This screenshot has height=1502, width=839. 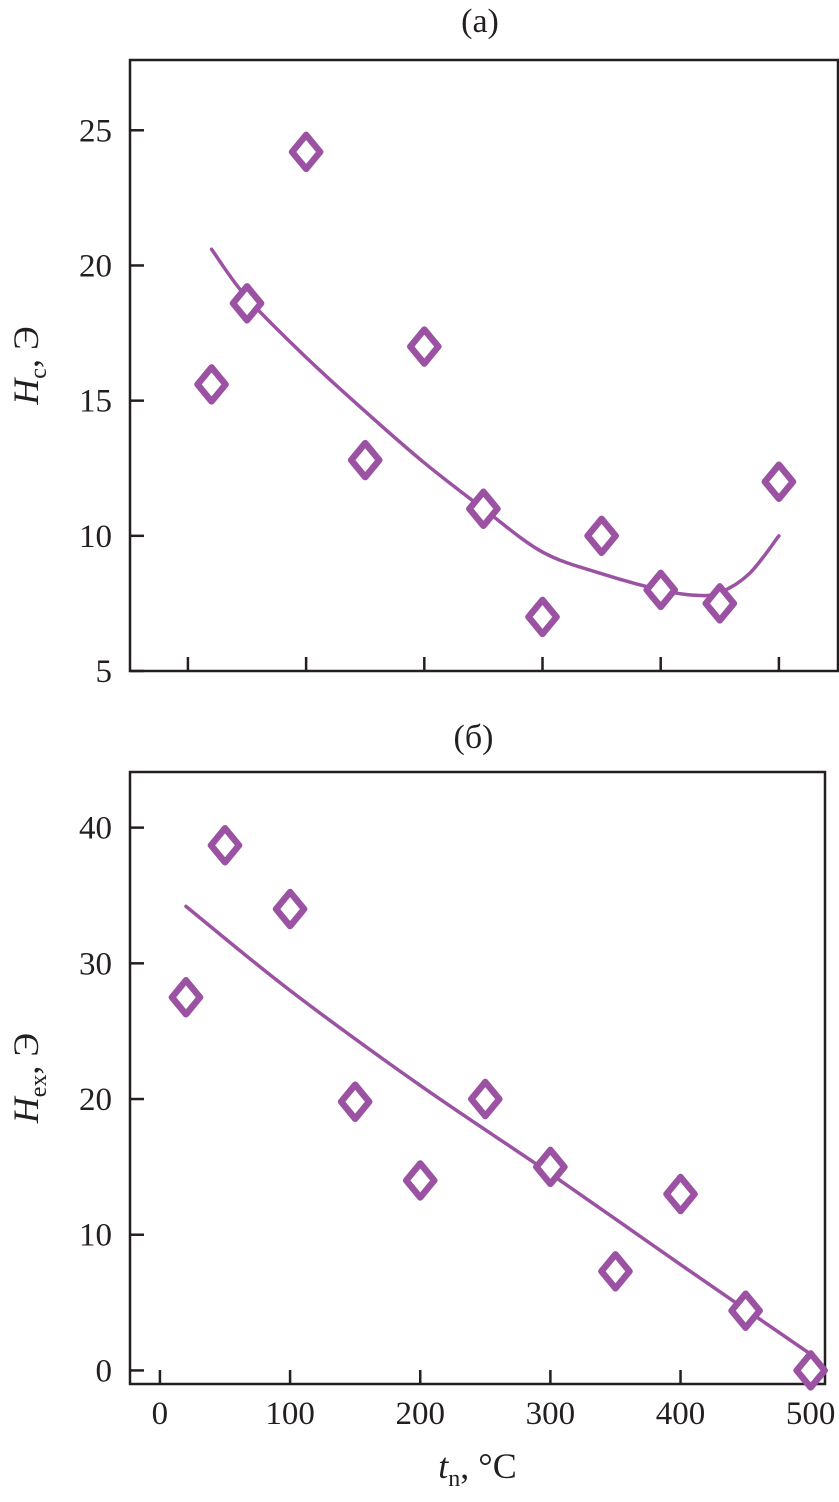 What do you see at coordinates (477, 1469) in the screenshot?
I see `x-axis-label: tn, °C` at bounding box center [477, 1469].